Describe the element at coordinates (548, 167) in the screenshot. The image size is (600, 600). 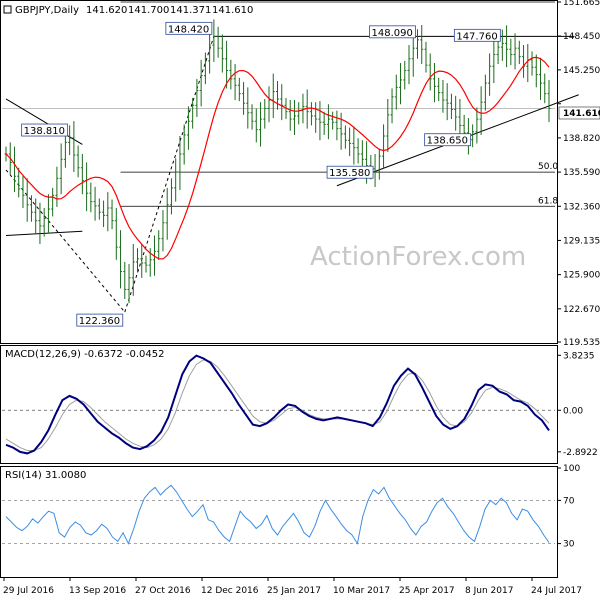
I see `fib-label-1: 50.0` at that location.